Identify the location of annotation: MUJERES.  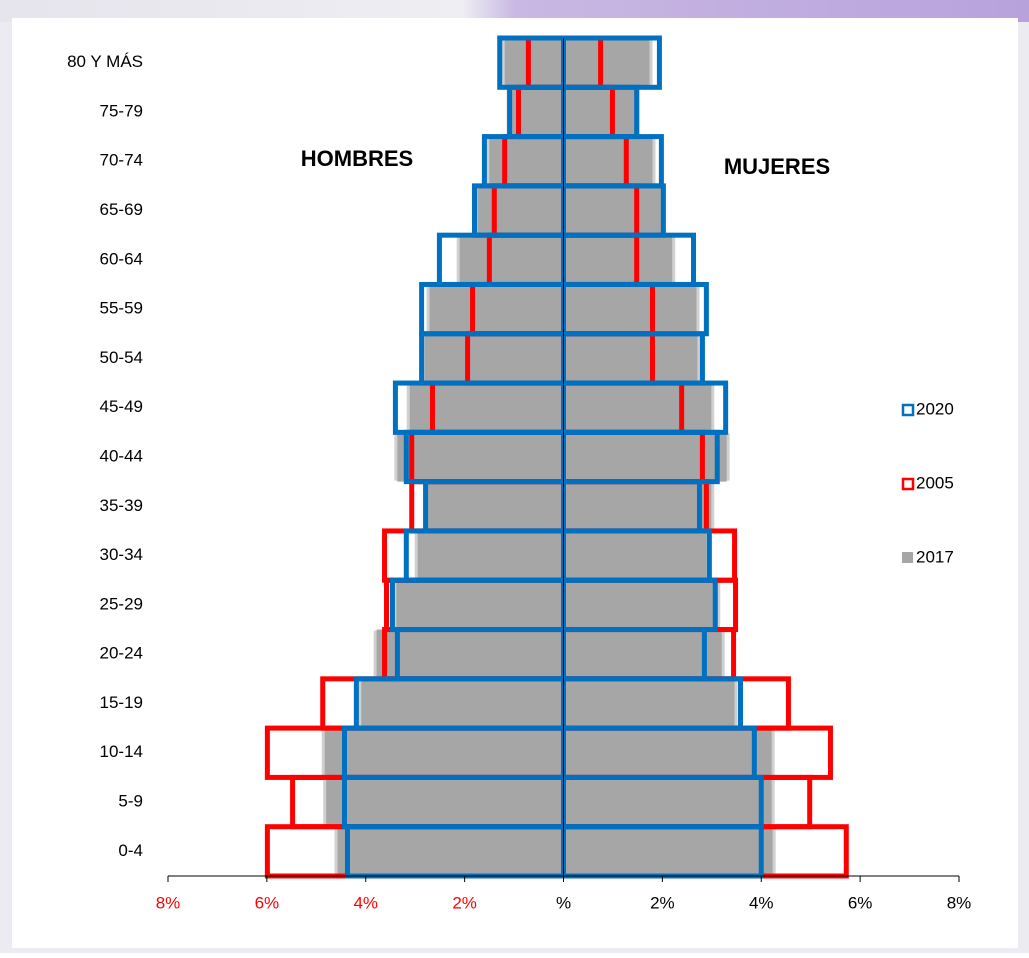
(777, 166).